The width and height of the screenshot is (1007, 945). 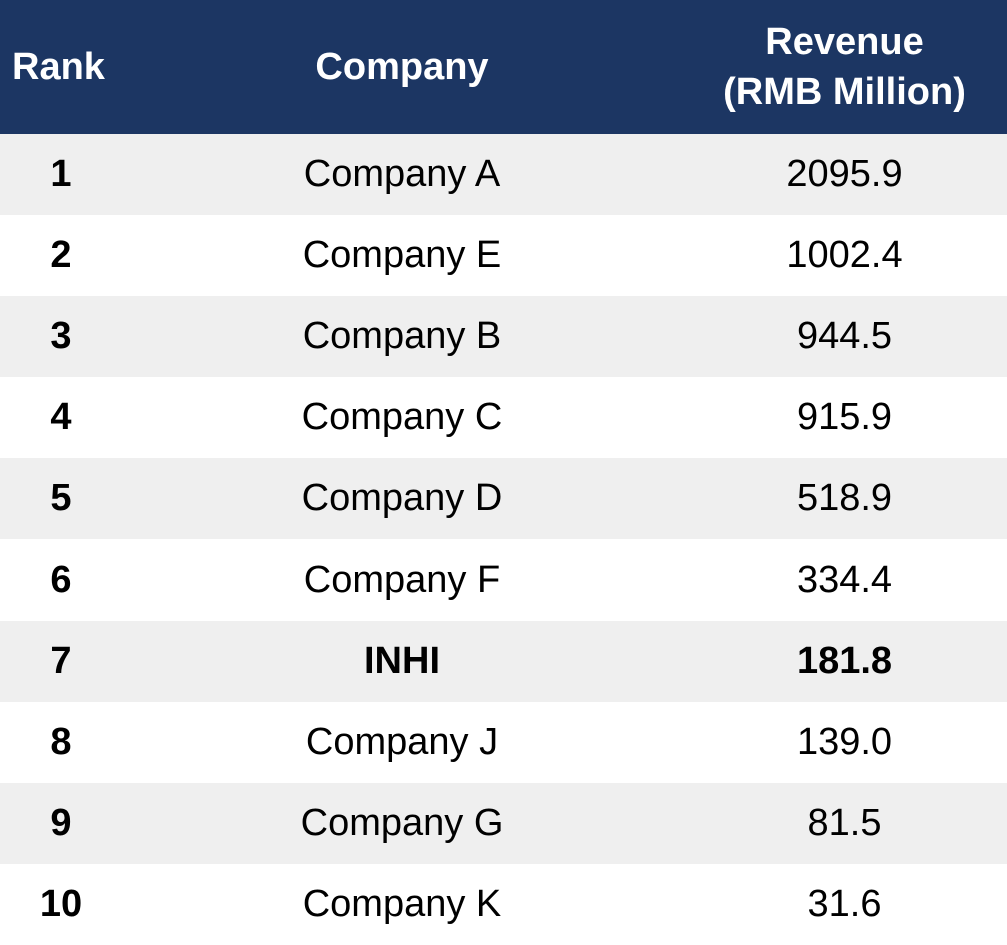 I want to click on table-row: 7 INHI 181.8, so click(x=503, y=661).